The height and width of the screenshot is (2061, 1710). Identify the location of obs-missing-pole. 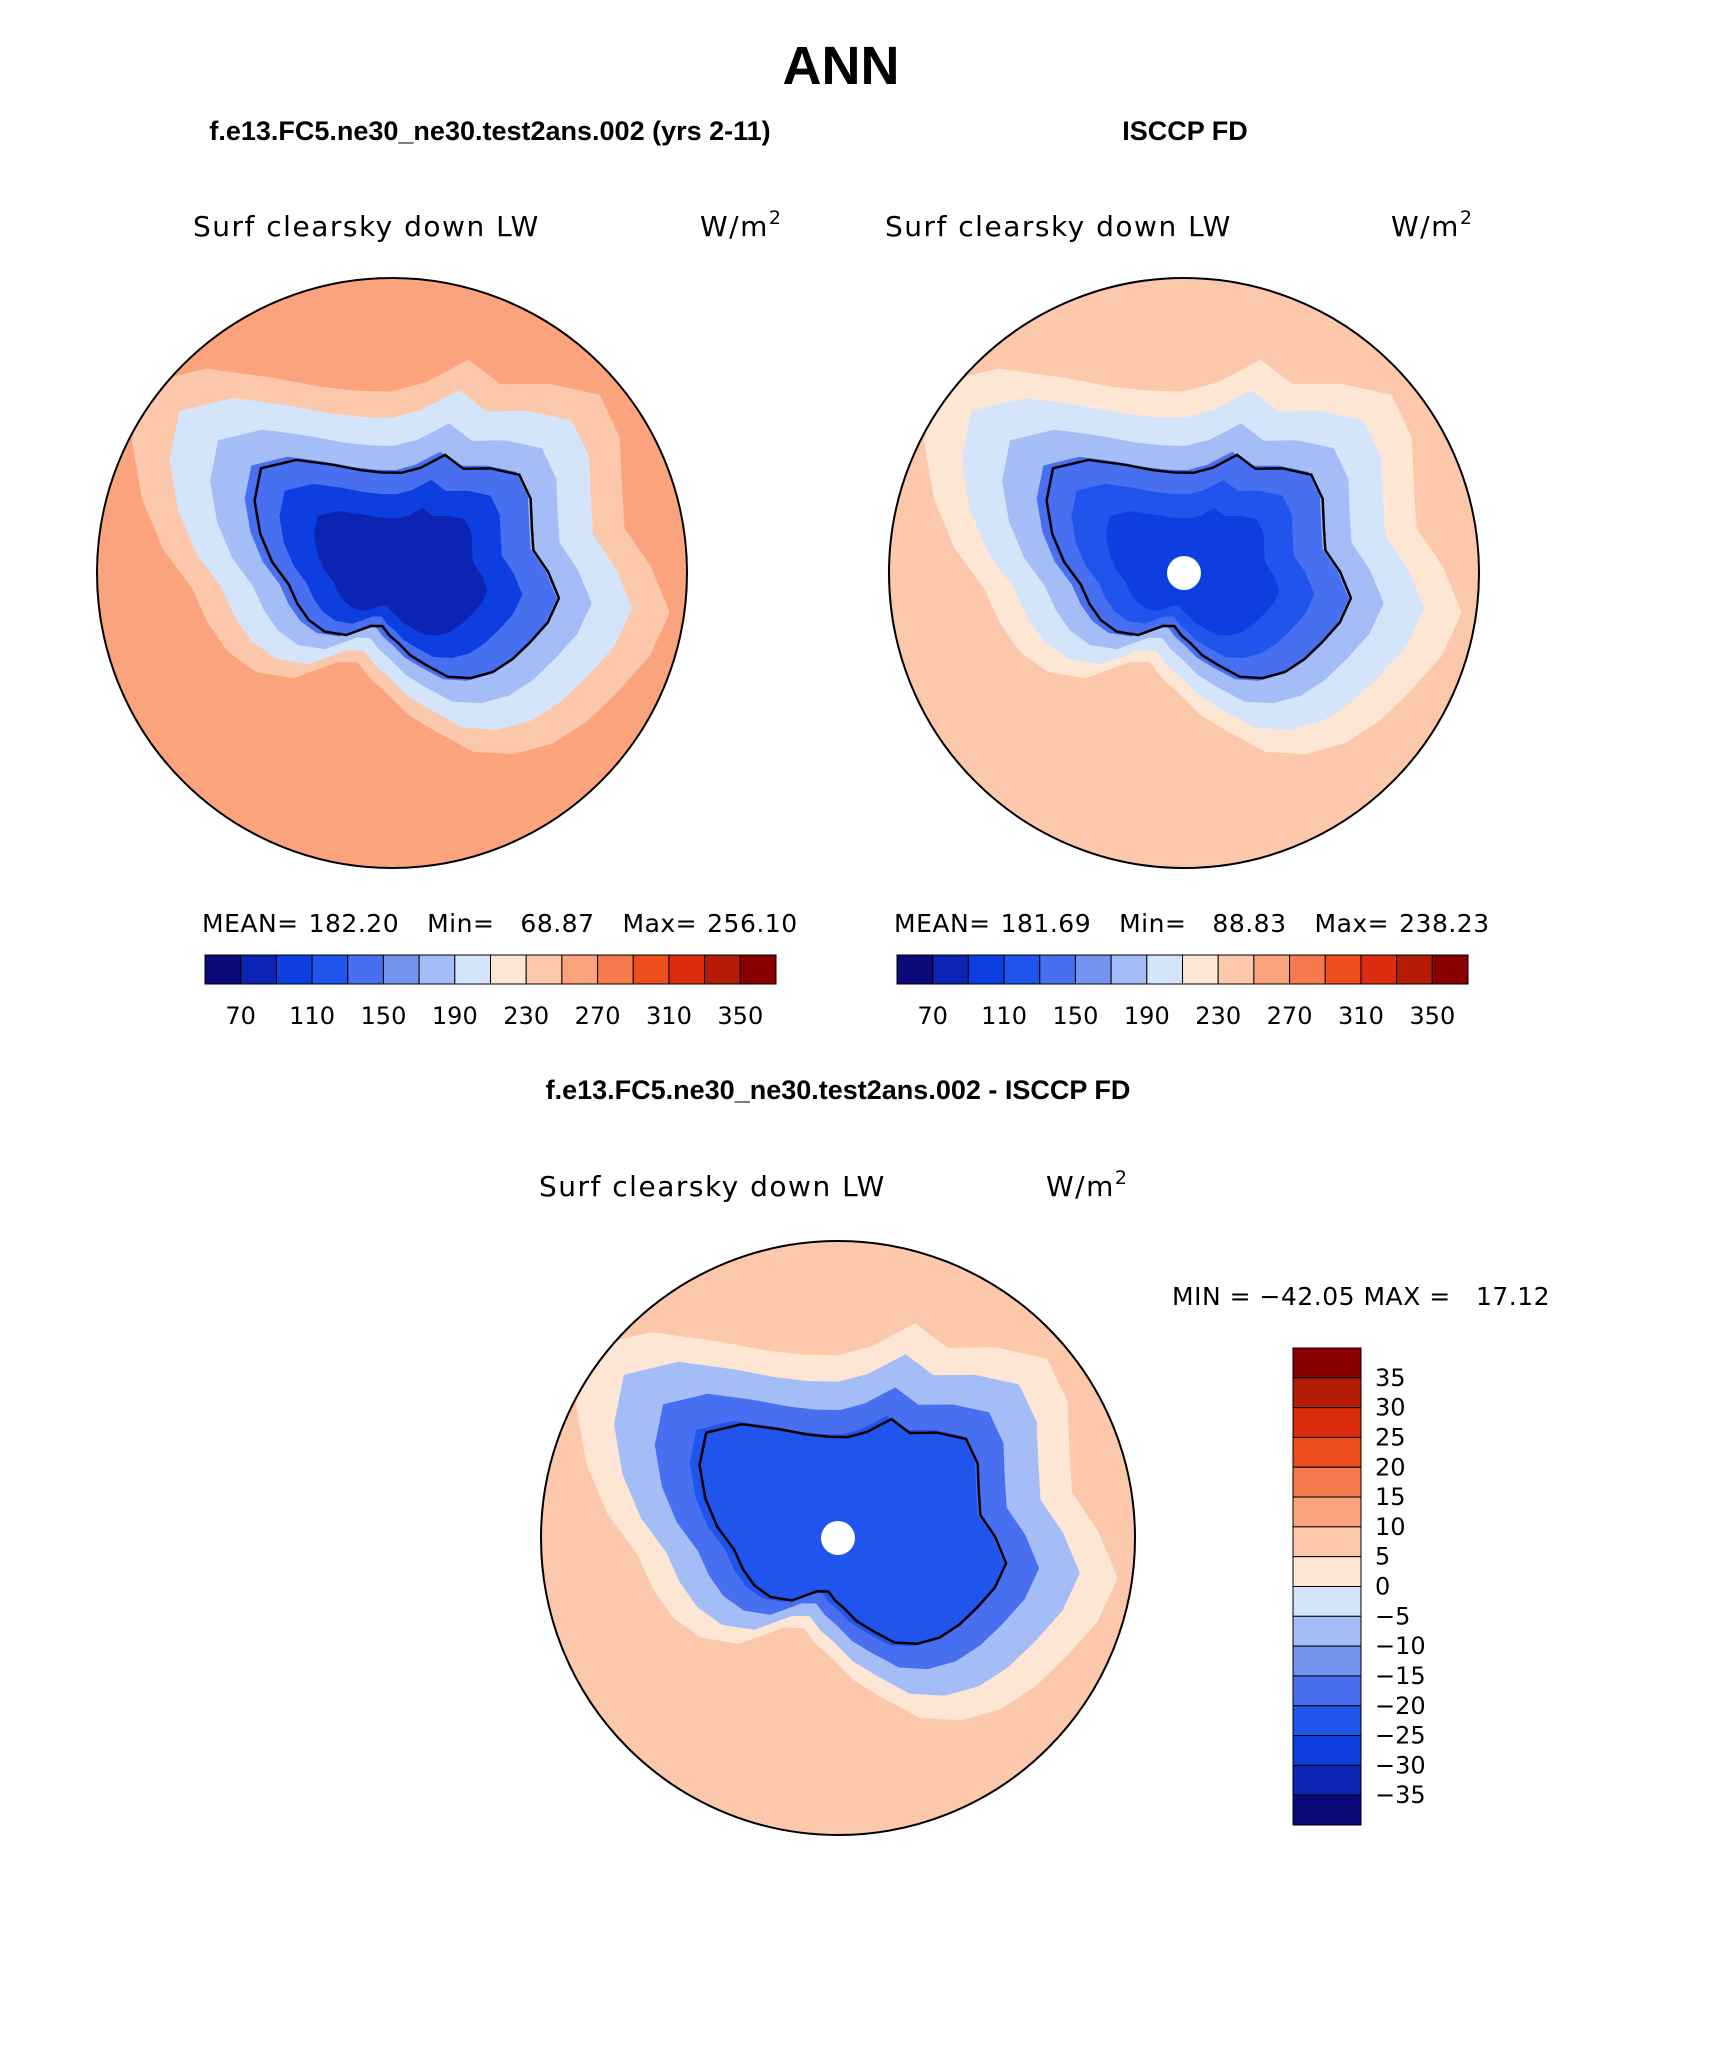
(1184, 573).